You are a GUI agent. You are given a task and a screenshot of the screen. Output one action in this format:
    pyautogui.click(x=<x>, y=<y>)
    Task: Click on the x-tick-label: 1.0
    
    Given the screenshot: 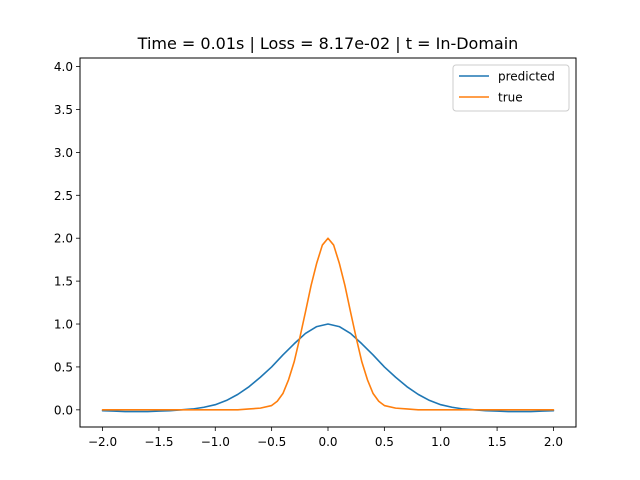 What is the action you would take?
    pyautogui.click(x=440, y=442)
    